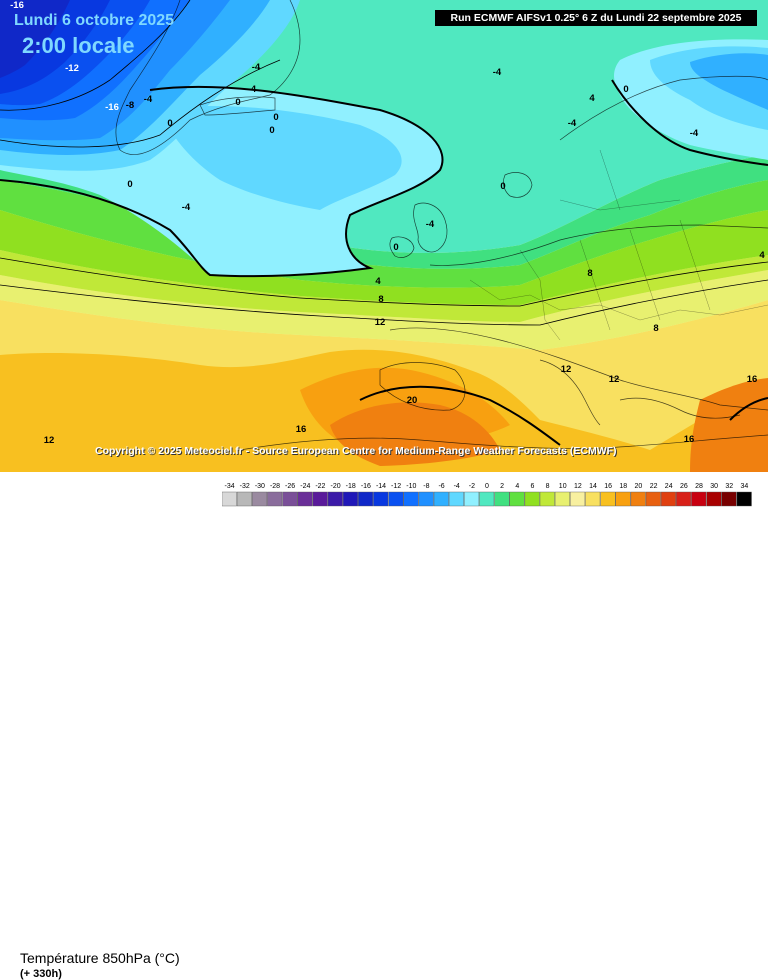 The height and width of the screenshot is (980, 768). Describe the element at coordinates (381, 486) in the screenshot. I see `legend-tick-label: -14` at that location.